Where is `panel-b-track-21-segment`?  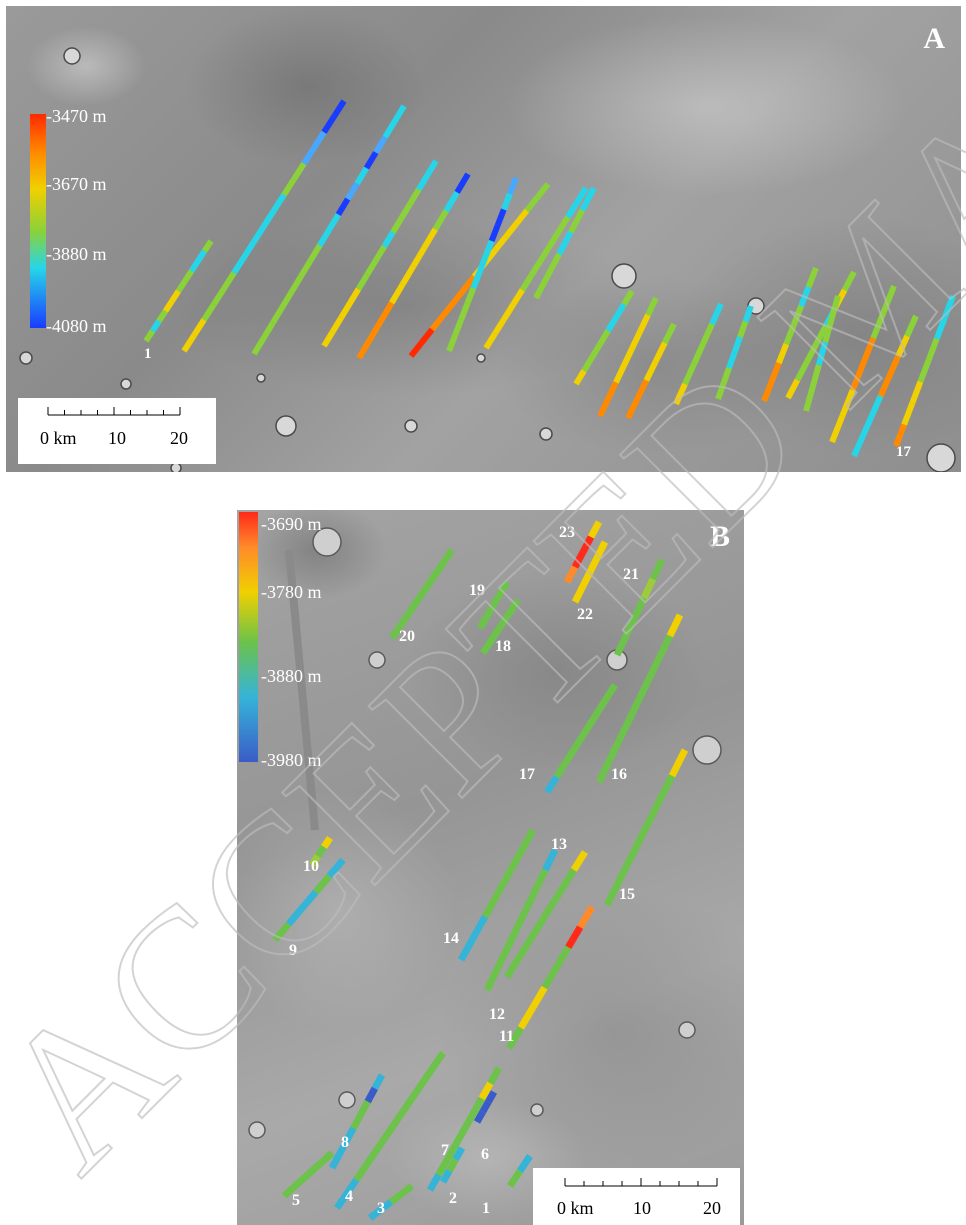 panel-b-track-21-segment is located at coordinates (648, 588).